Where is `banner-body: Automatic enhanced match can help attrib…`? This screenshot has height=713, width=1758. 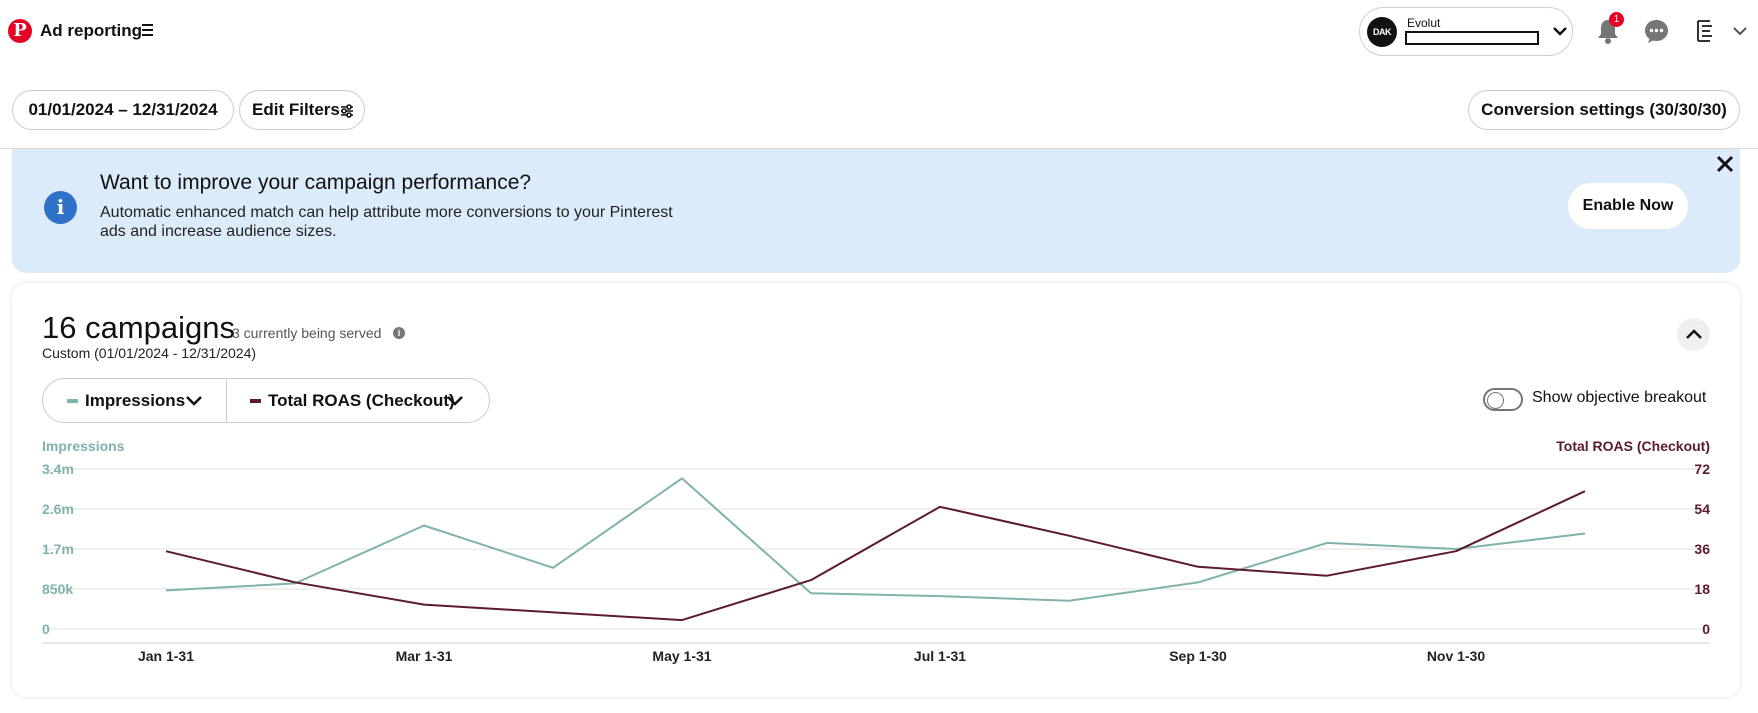
banner-body: Automatic enhanced match can help attrib… is located at coordinates (386, 222).